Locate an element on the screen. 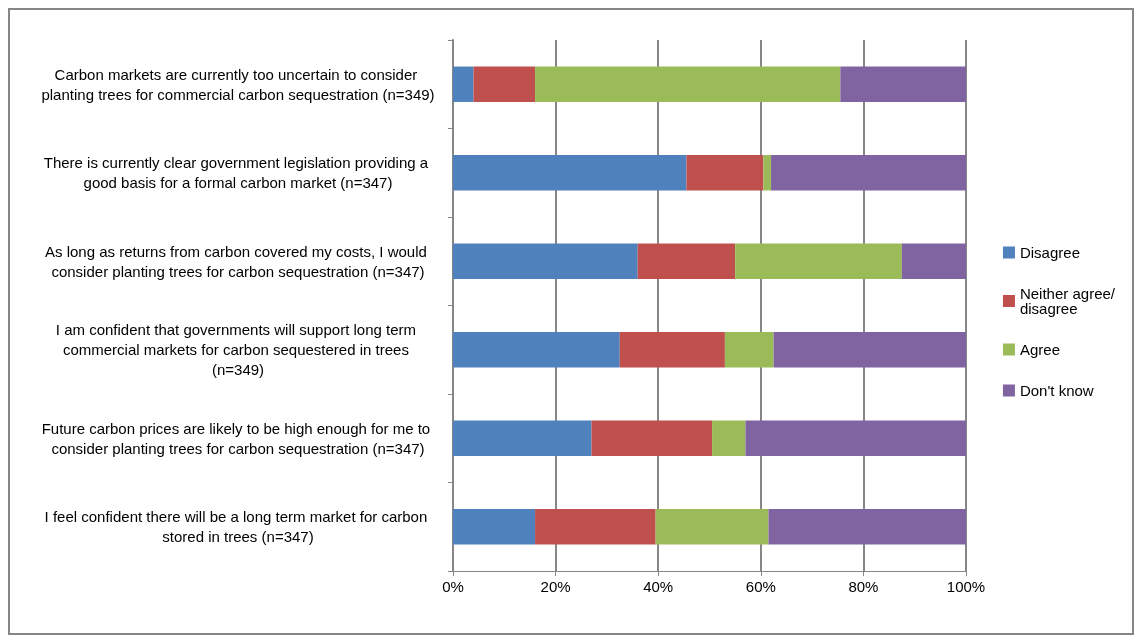 This screenshot has height=643, width=1142. legend-label: Don't know is located at coordinates (1056, 390).